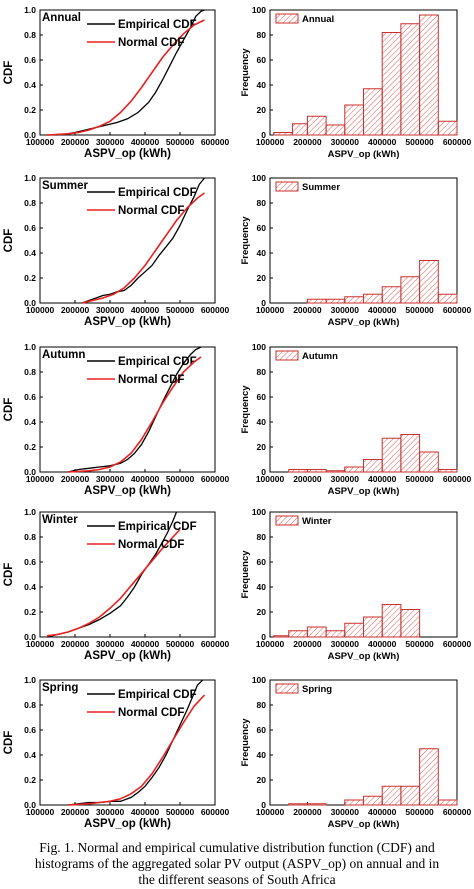 Image resolution: width=474 pixels, height=889 pixels. Describe the element at coordinates (127, 322) in the screenshot. I see `summer-cdf-xlabel: ASPV_op (kWh)` at that location.